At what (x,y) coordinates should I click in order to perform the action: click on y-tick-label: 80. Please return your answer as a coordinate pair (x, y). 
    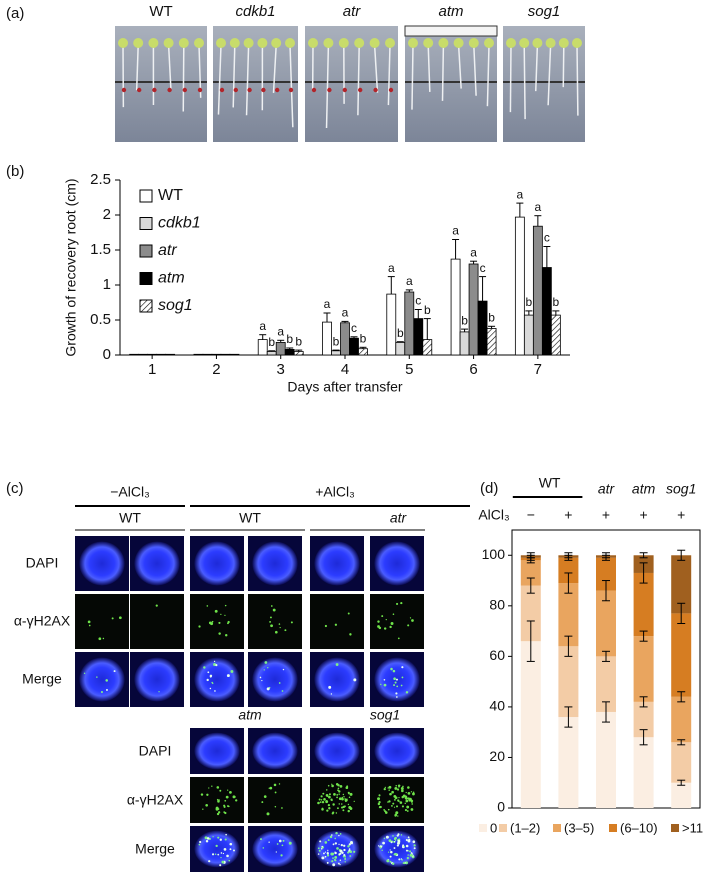
    Looking at the image, I should click on (497, 605).